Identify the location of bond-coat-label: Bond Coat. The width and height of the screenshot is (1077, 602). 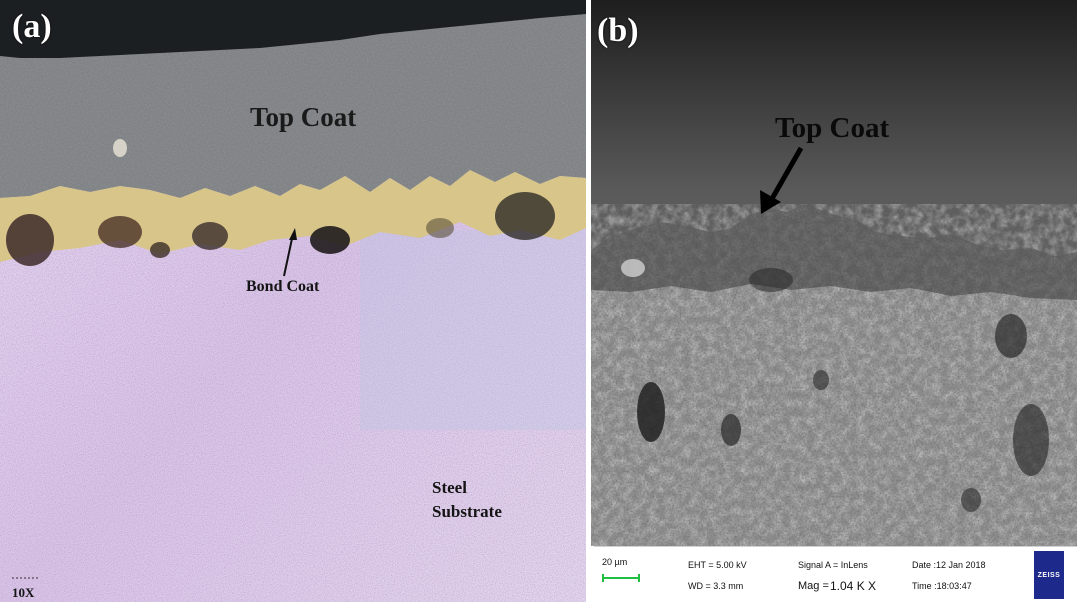
(283, 286).